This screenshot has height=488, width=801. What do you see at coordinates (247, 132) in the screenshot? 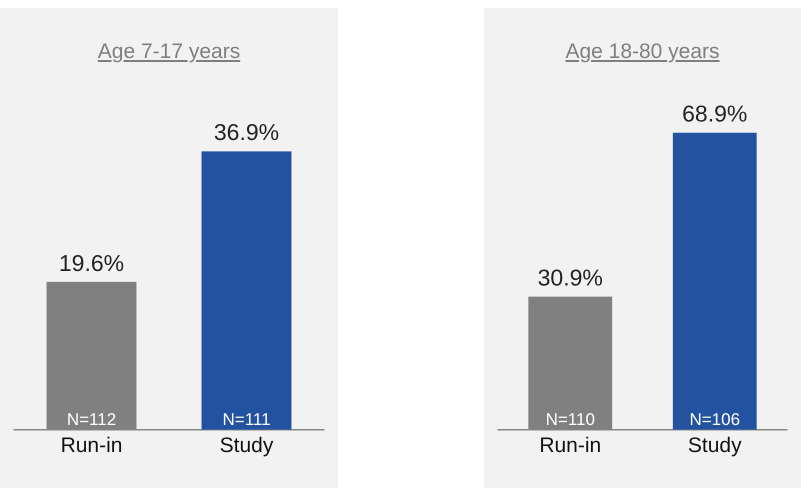
I see `data-label: 36.9%` at bounding box center [247, 132].